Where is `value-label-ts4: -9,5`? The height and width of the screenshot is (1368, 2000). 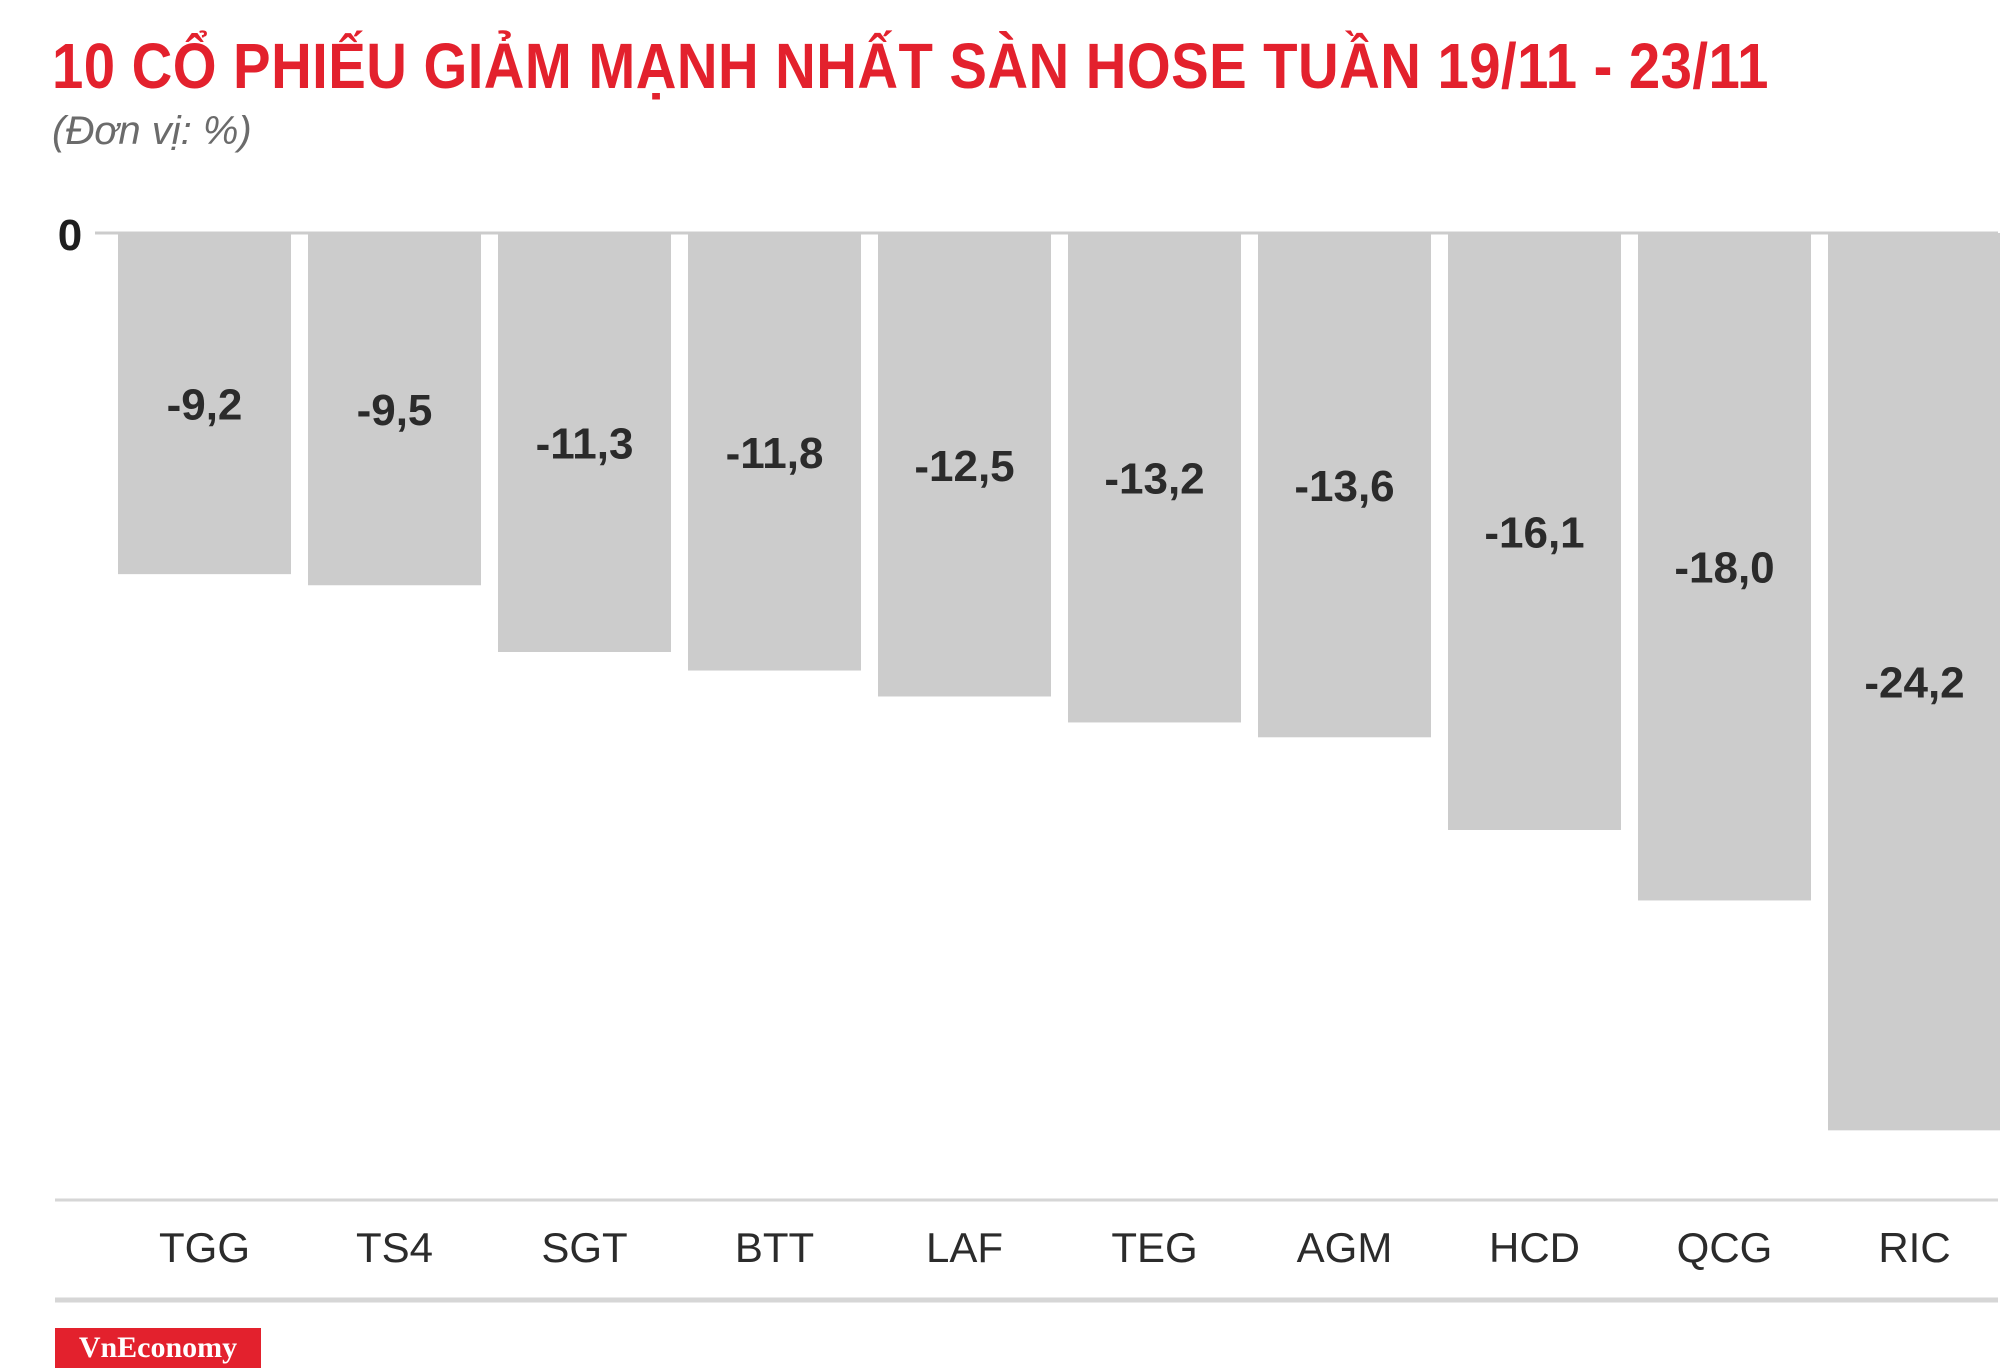
value-label-ts4: -9,5 is located at coordinates (395, 410).